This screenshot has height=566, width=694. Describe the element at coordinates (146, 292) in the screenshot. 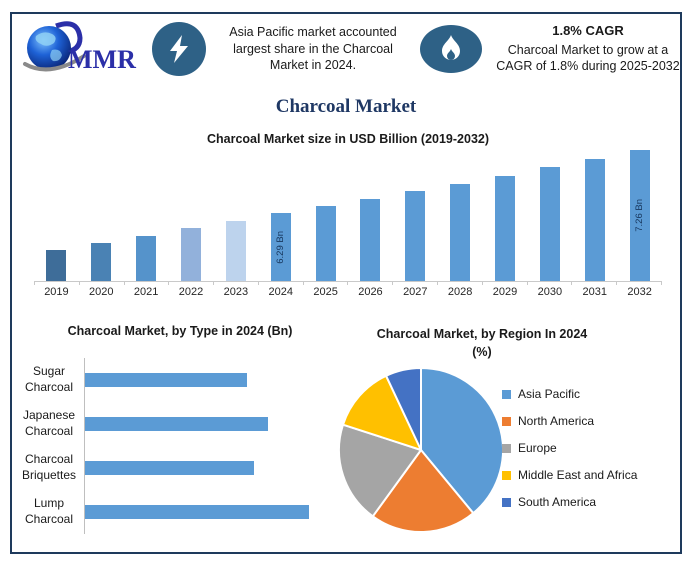

I see `year-label-2021: 2021` at that location.